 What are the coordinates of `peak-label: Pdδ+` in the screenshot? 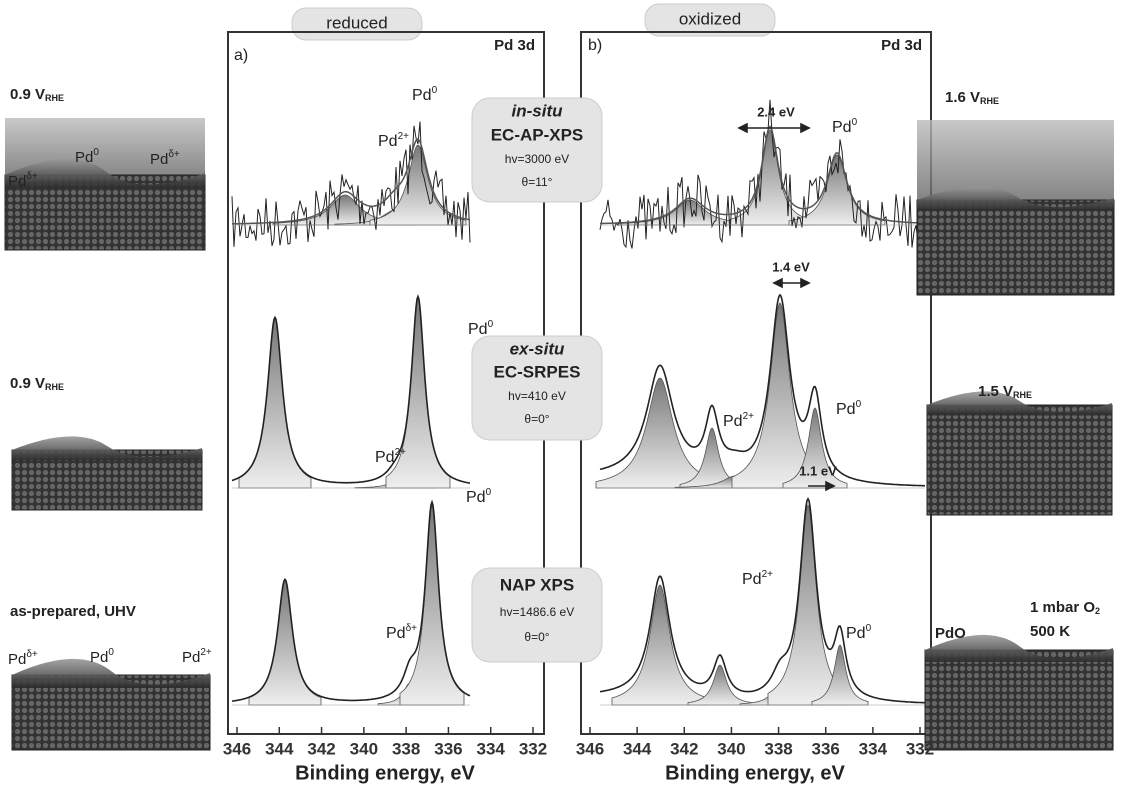 It's located at (401, 633).